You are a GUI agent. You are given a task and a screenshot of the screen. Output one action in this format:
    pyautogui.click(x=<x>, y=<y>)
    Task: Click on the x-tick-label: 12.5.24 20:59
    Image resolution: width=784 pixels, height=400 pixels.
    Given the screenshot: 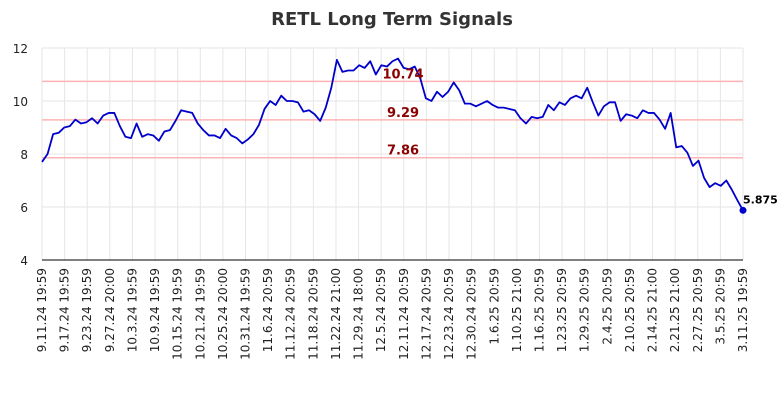 What is the action you would take?
    pyautogui.click(x=381, y=310)
    